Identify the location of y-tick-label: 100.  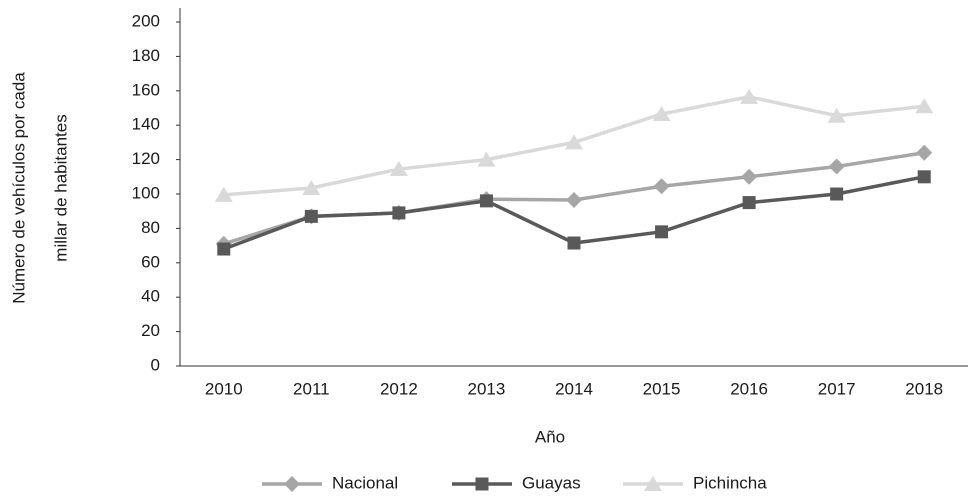
(146, 192).